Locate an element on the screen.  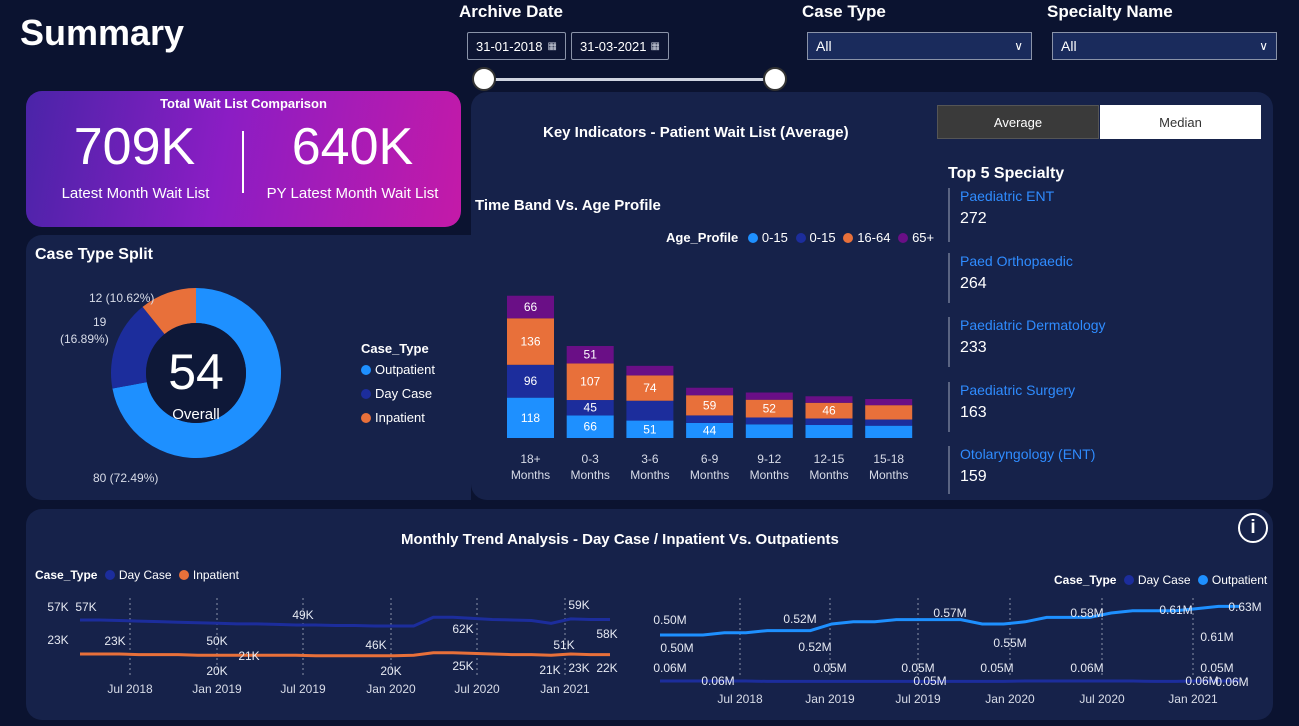
specialty-item: Paed Orthopaedic 264 is located at coordinates (1098, 278).